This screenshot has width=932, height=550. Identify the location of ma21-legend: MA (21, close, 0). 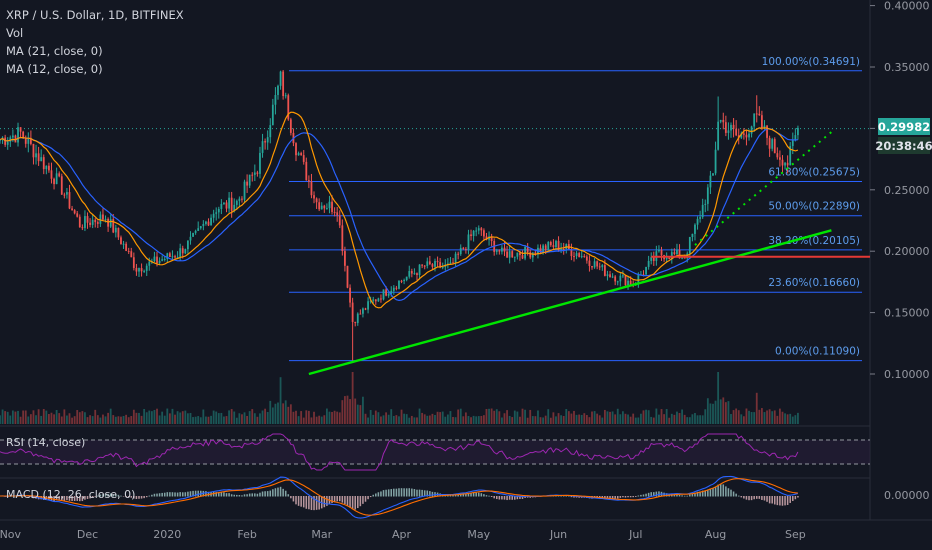
(54, 51).